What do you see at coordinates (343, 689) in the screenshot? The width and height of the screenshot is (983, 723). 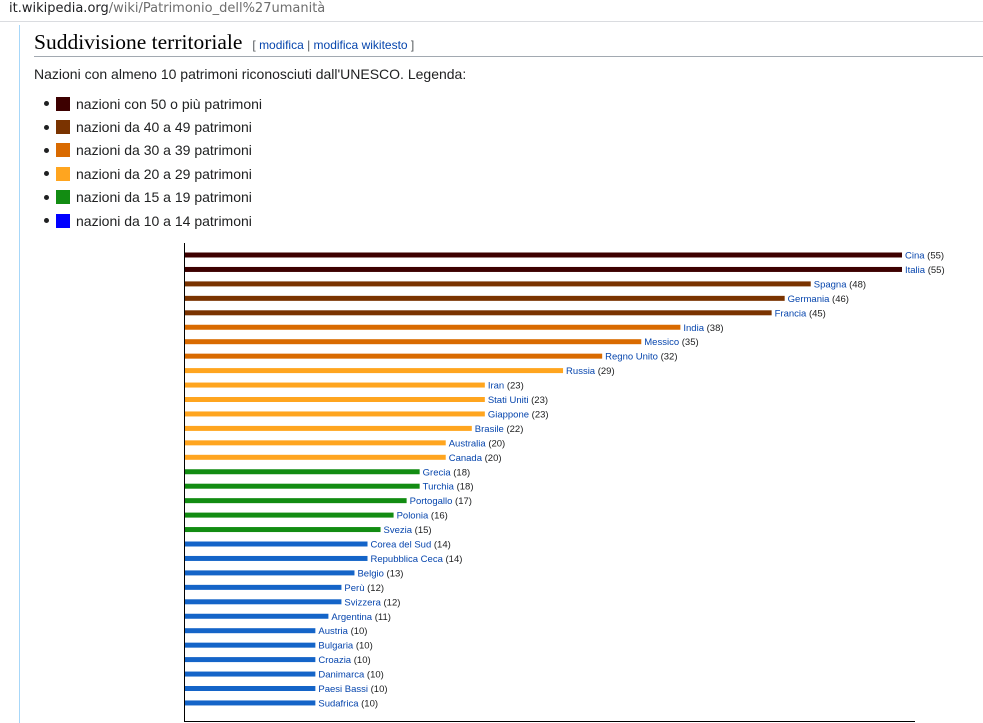 I see `country-link: Paesi Bassi` at bounding box center [343, 689].